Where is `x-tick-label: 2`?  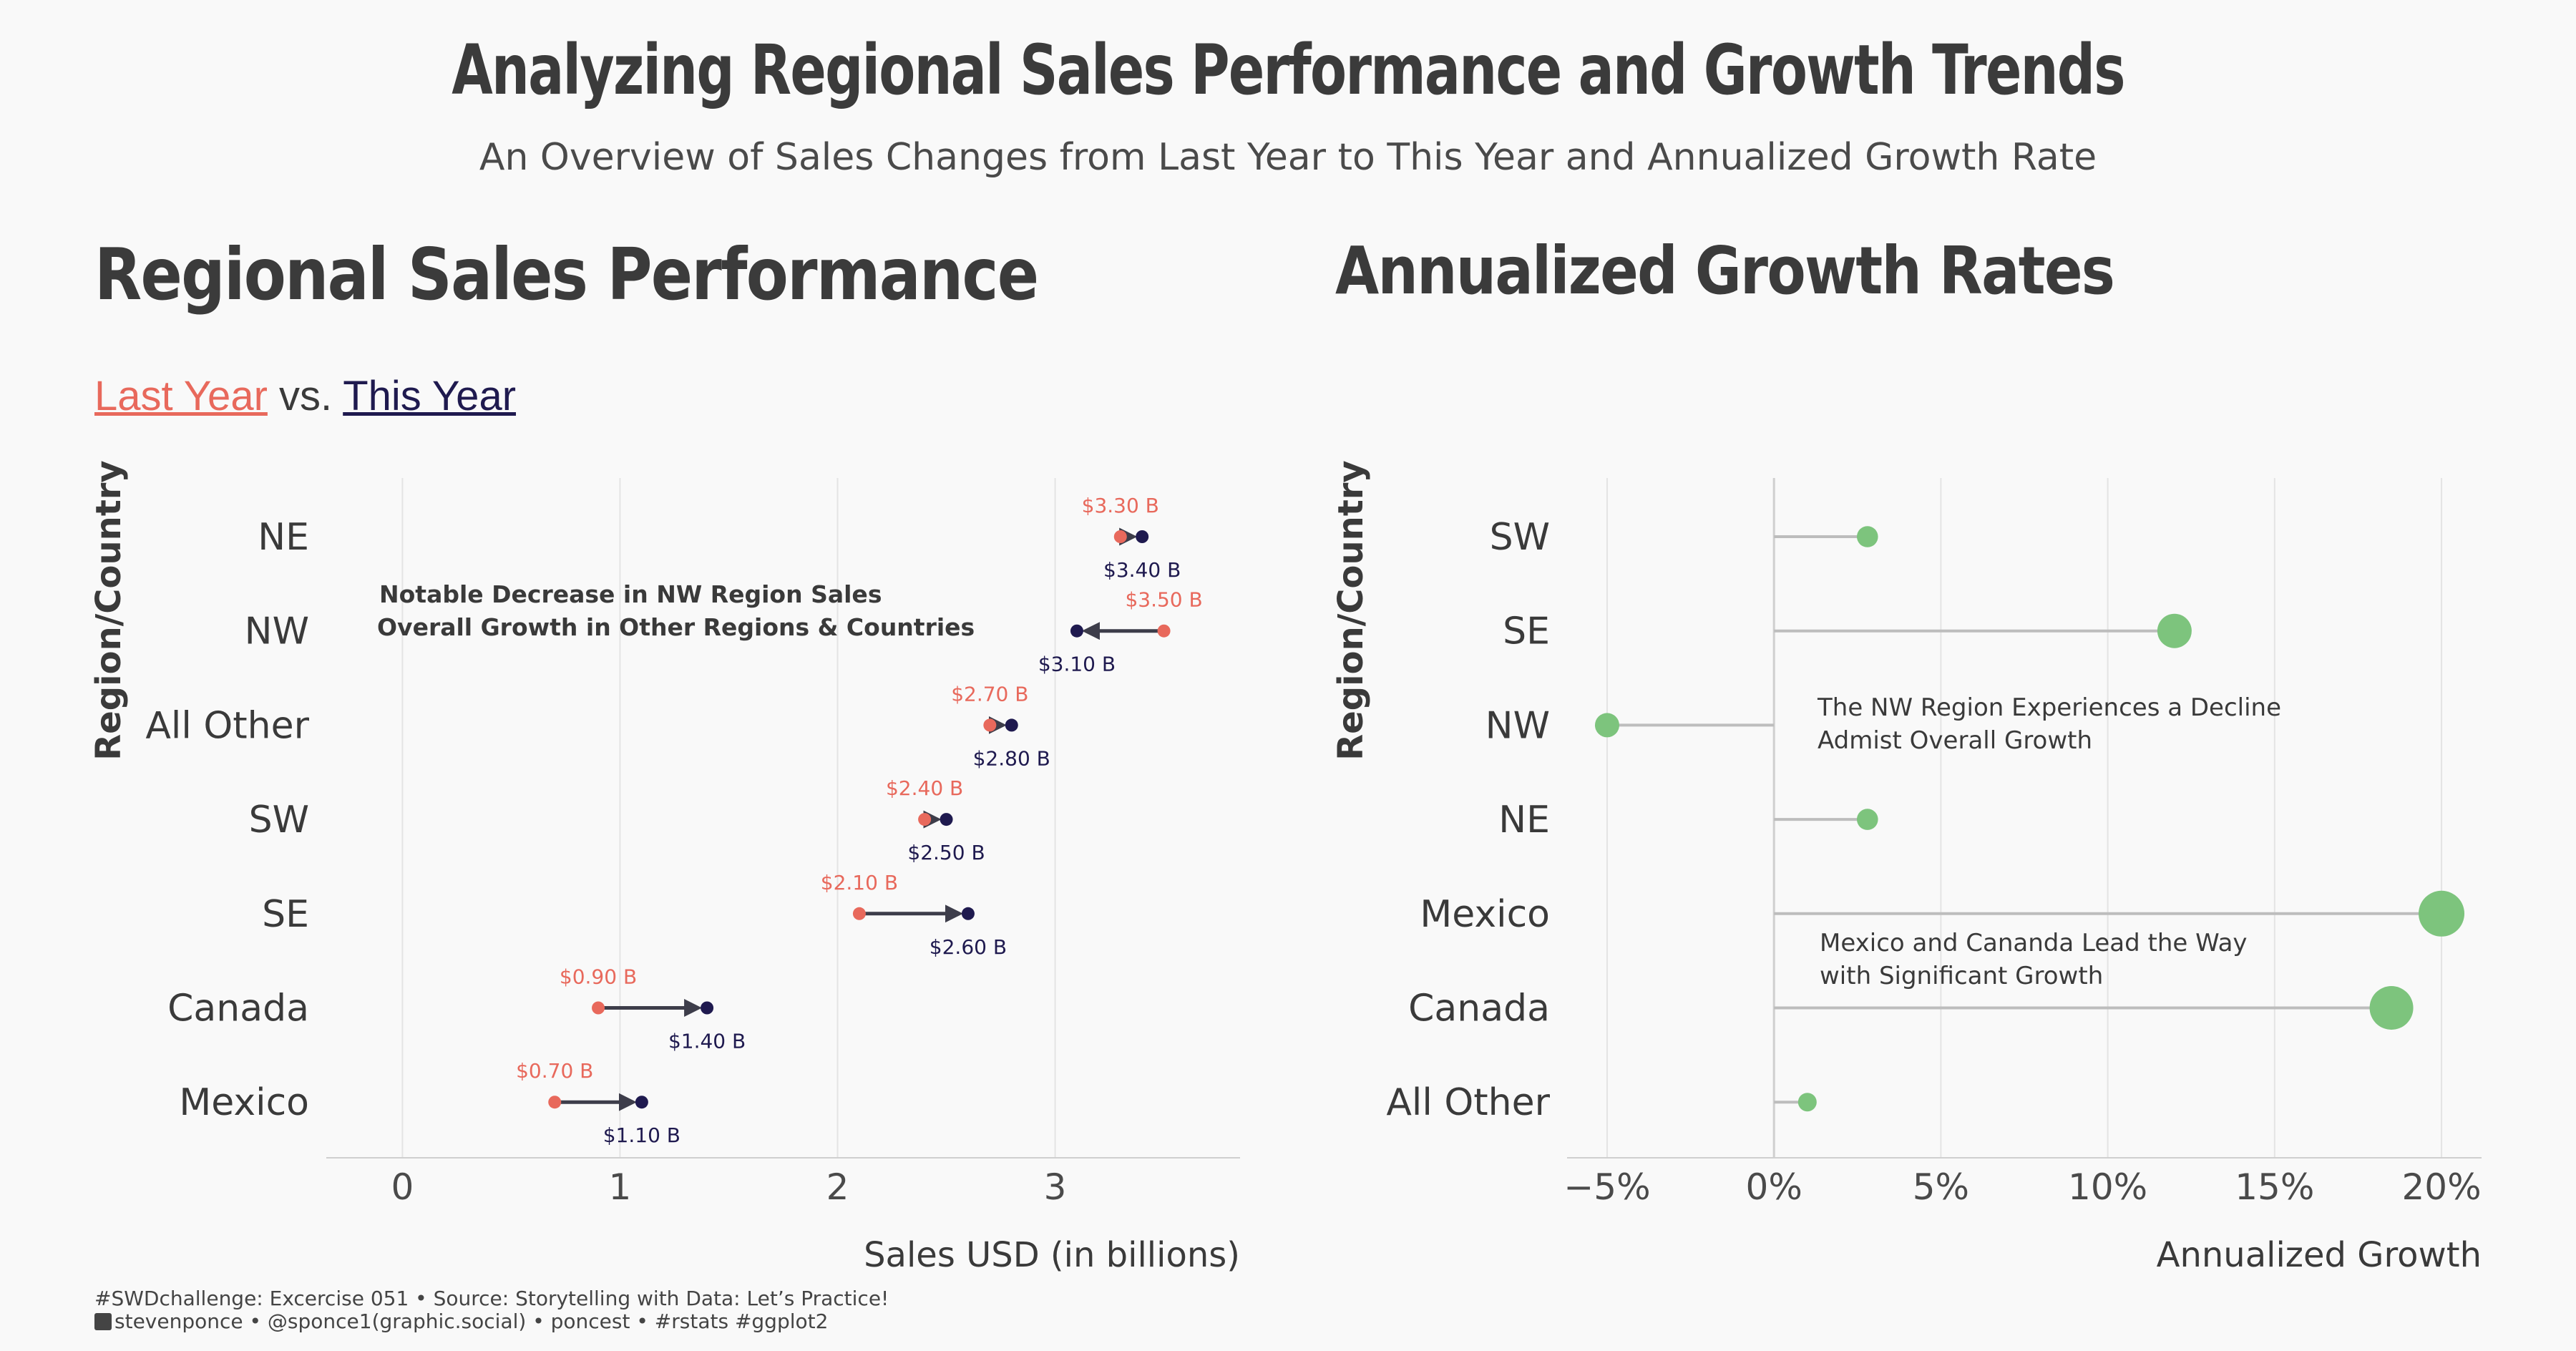
x-tick-label: 2 is located at coordinates (837, 1187).